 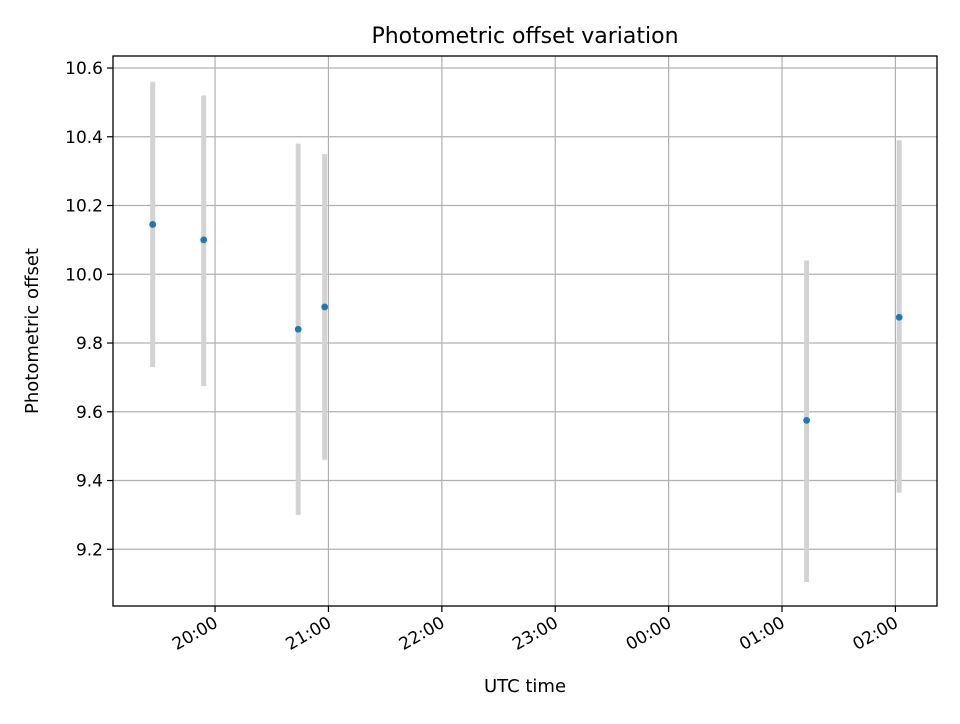 I want to click on y-tick-label: 9.8, so click(x=89, y=344).